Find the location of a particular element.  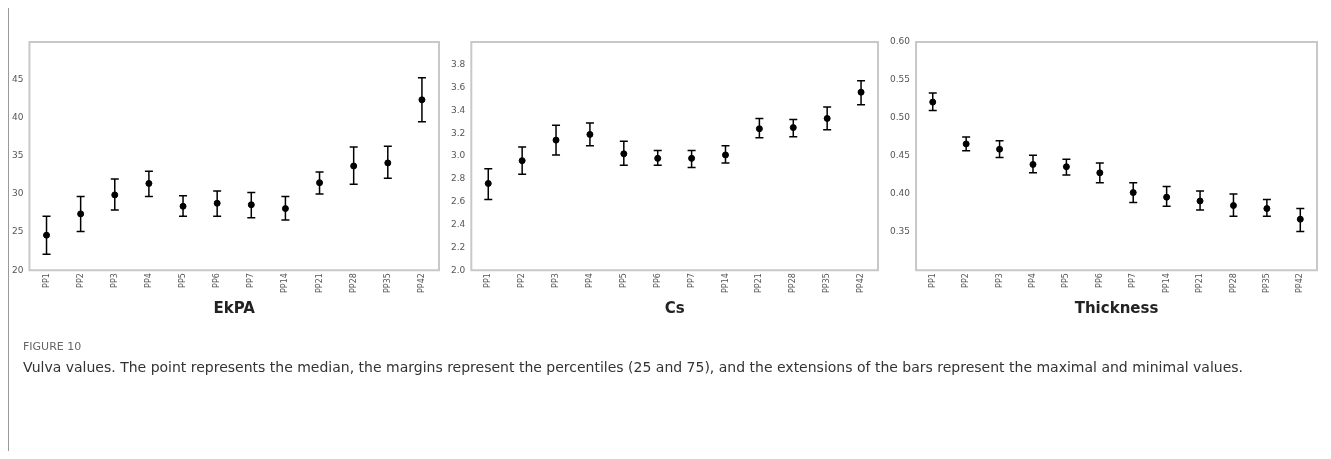

y-tick-label: 25 is located at coordinates (18, 231).